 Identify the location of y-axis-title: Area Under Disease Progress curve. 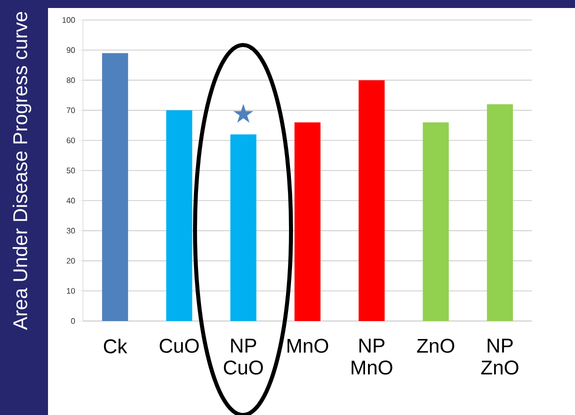
(22, 171).